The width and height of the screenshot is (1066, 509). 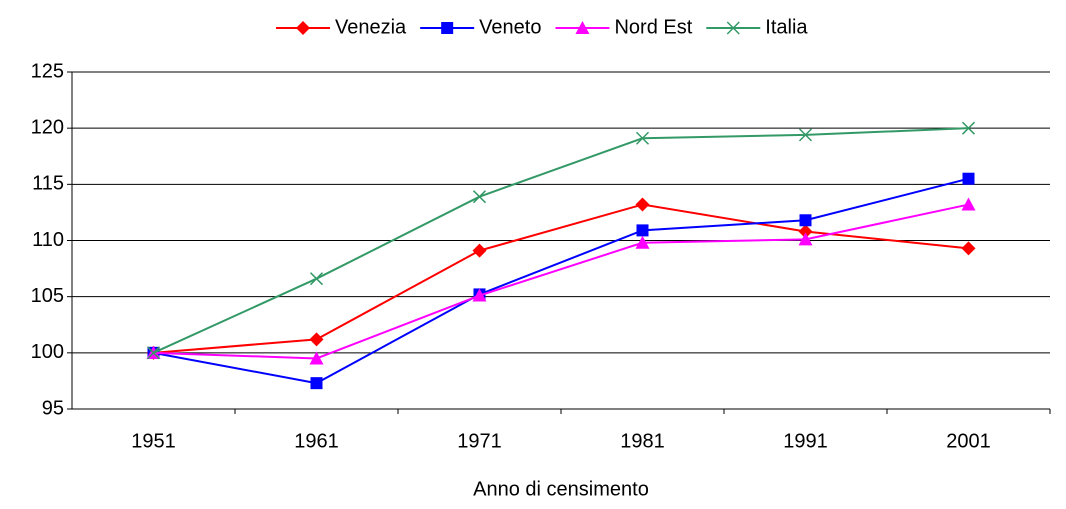 I want to click on y-tick-label: 95, so click(x=53, y=408).